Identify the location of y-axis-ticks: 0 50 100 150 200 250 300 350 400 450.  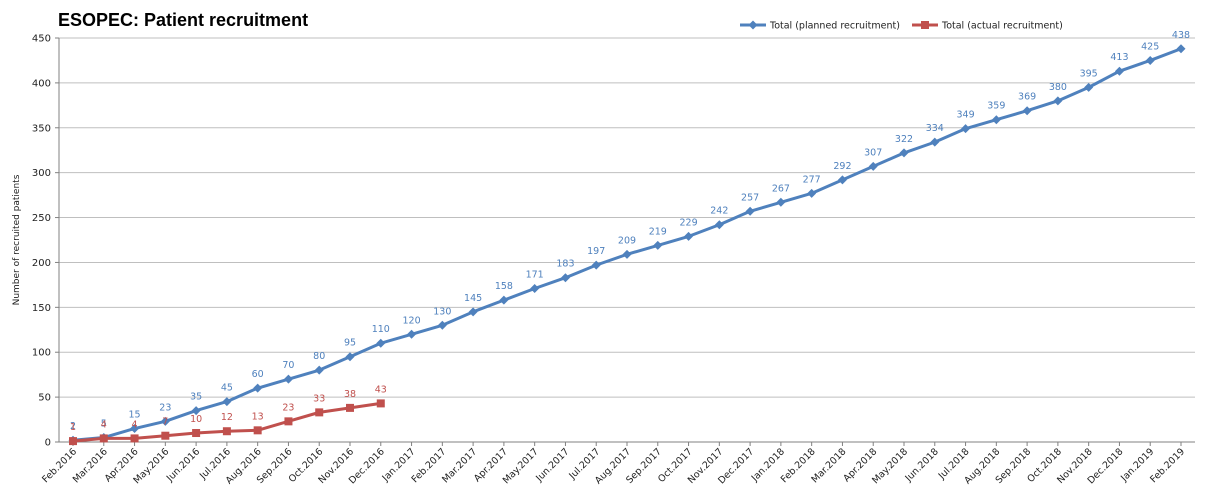
(41, 241).